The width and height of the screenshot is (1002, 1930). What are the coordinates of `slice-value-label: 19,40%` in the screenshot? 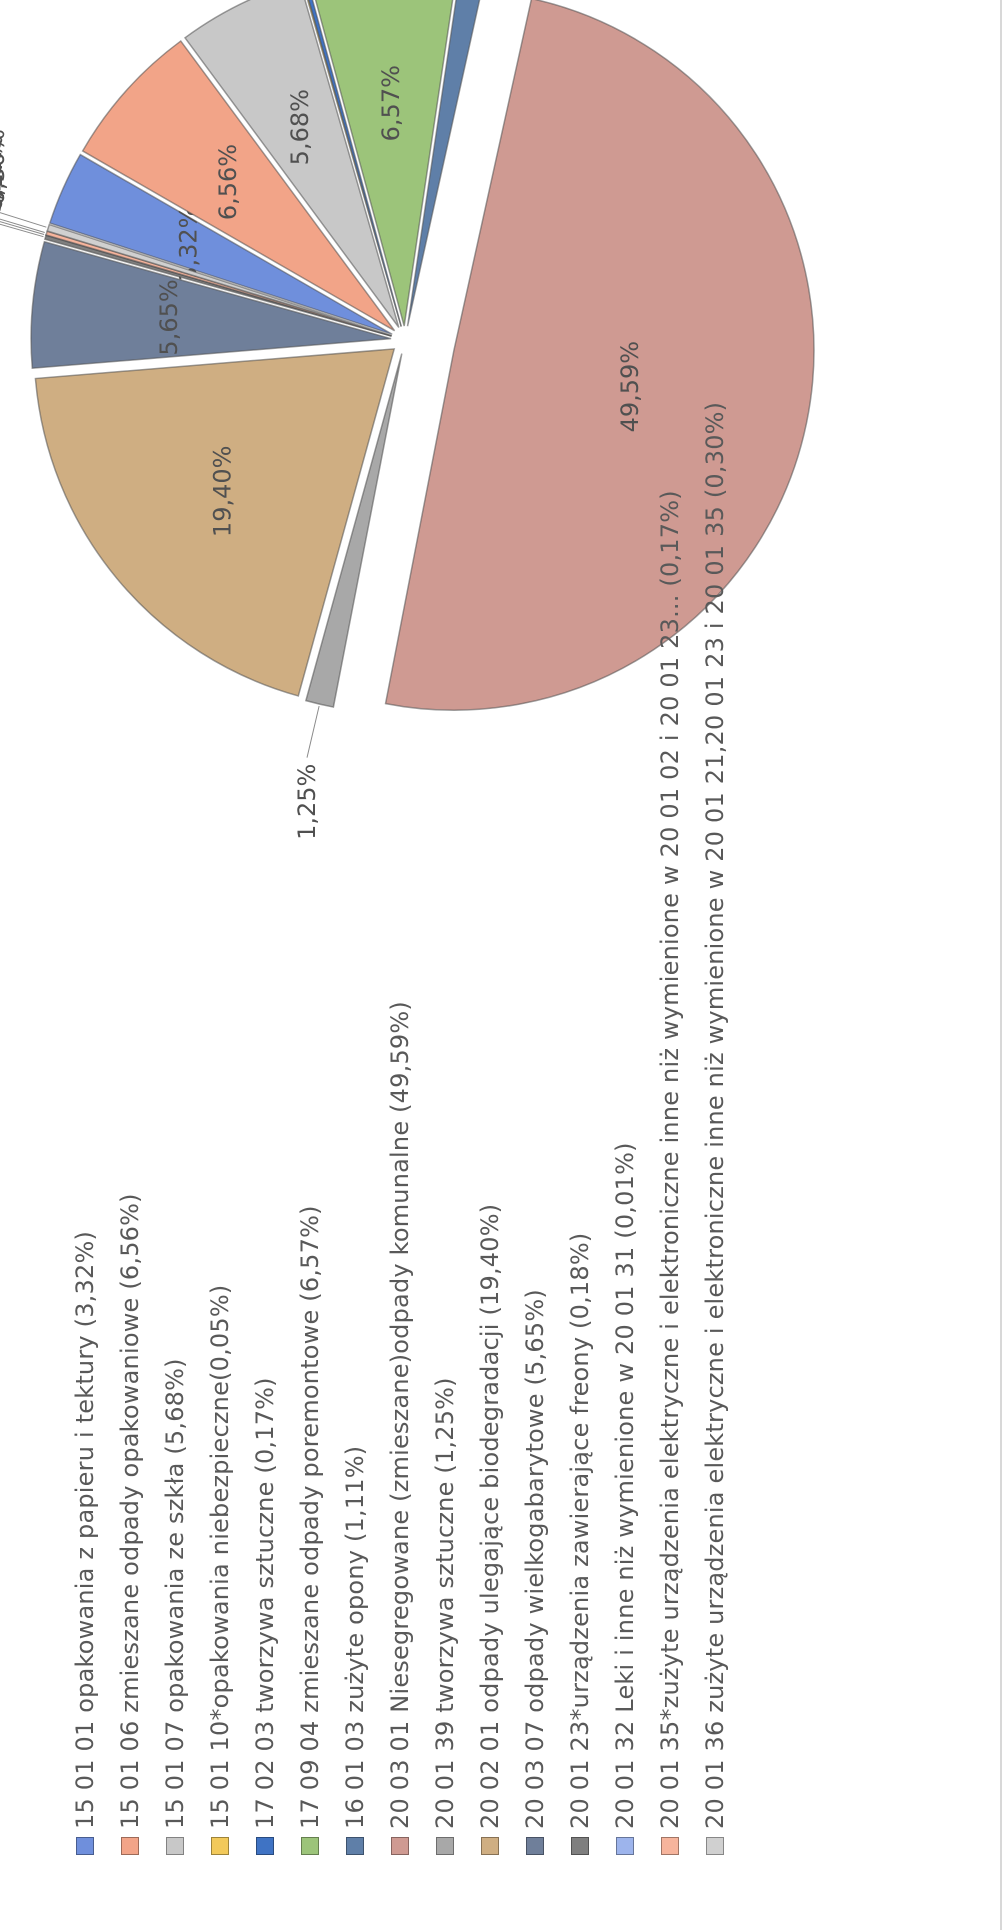 It's located at (222, 492).